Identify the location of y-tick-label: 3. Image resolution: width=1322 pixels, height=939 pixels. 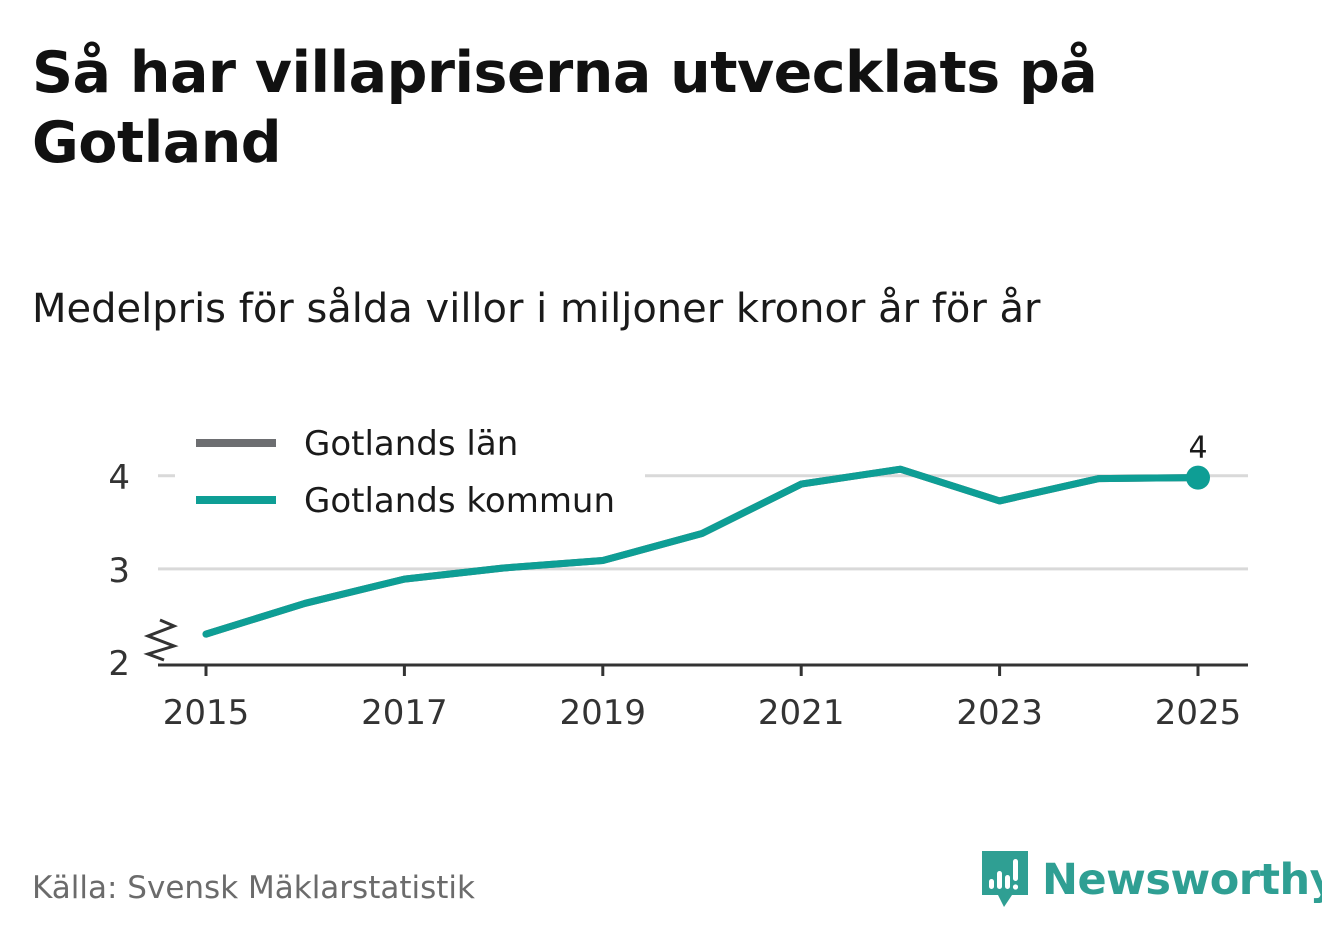
(119, 571).